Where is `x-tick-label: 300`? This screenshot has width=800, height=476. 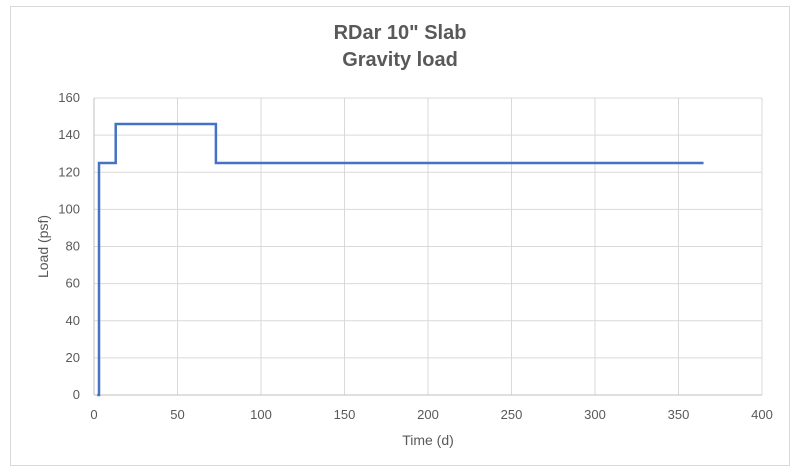
x-tick-label: 300 is located at coordinates (595, 414).